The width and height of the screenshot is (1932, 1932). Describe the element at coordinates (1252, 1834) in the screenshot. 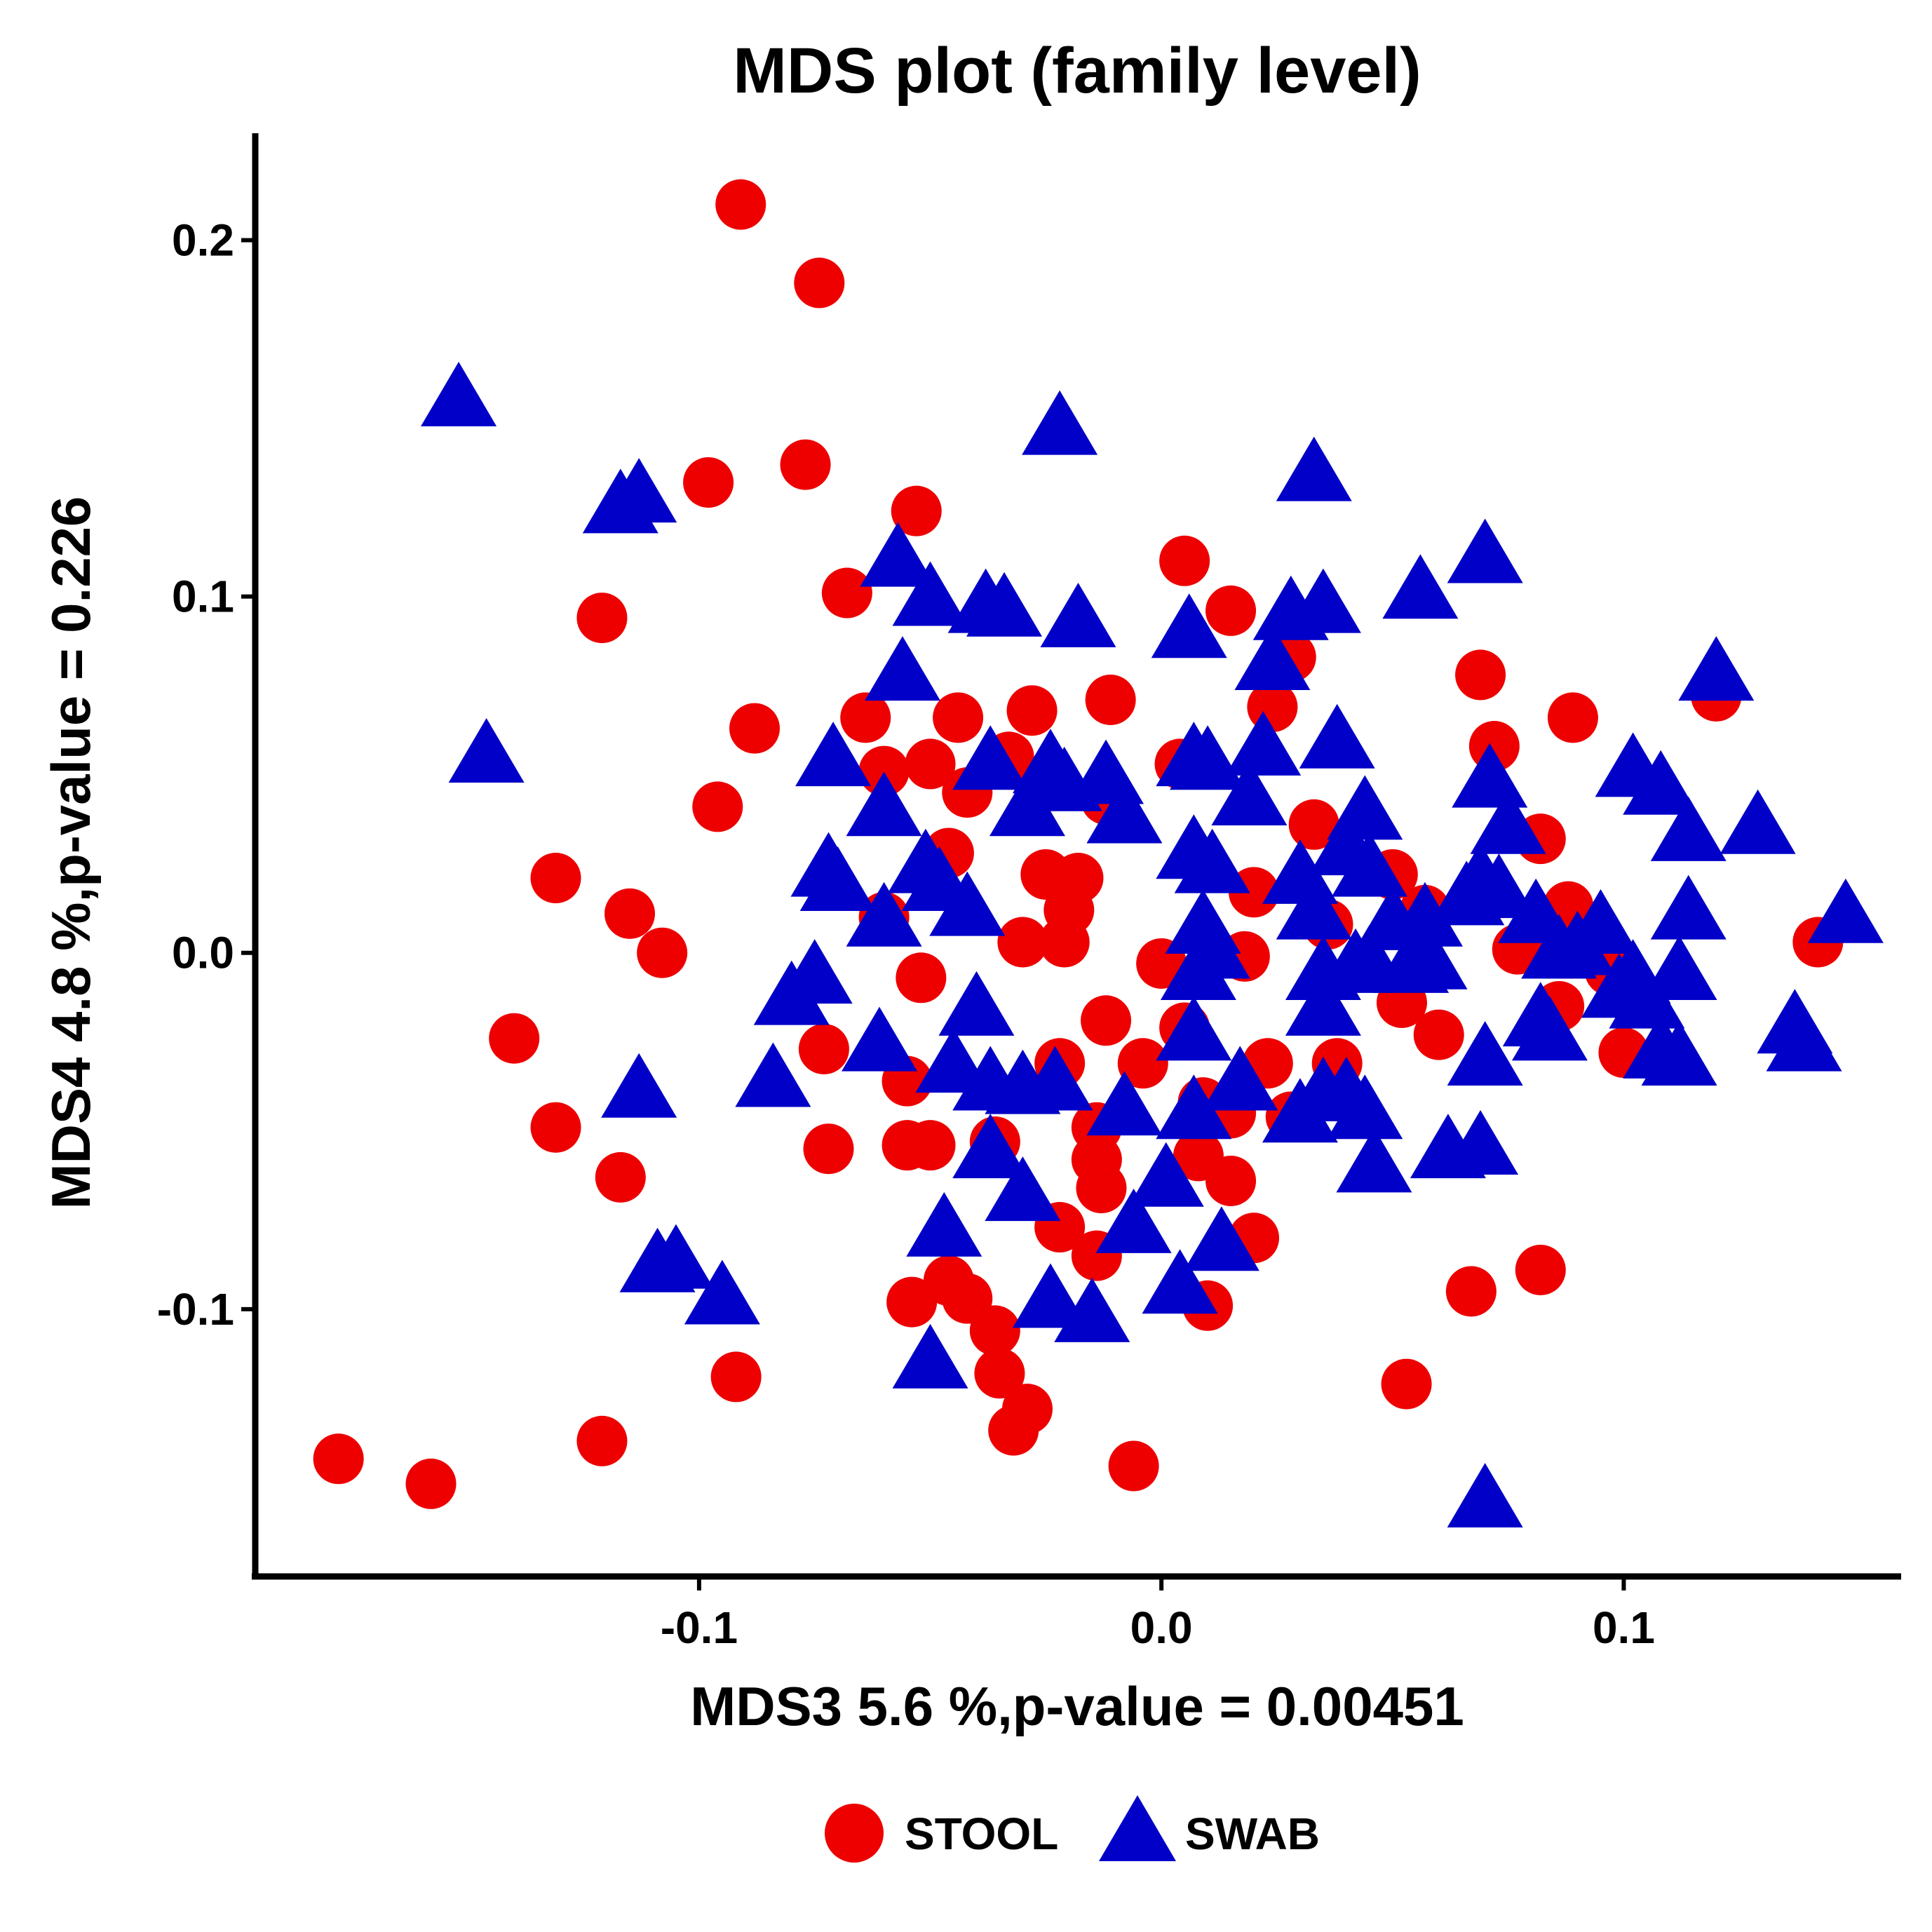

I see `legend-label-swab: SWAB` at that location.